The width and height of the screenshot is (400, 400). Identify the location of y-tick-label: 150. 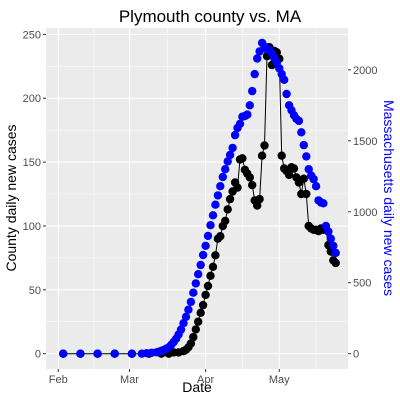
(32, 163).